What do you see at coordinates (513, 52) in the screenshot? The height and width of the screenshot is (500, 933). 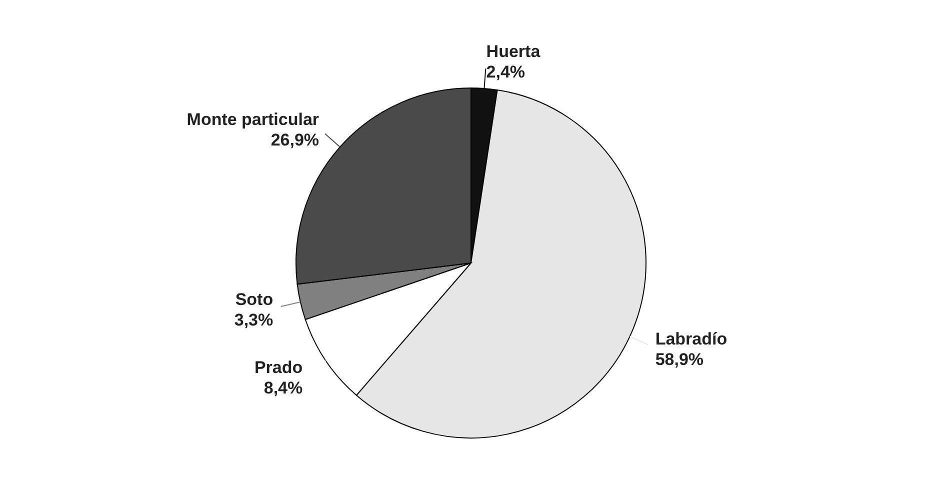 I see `slice-label: Huerta` at bounding box center [513, 52].